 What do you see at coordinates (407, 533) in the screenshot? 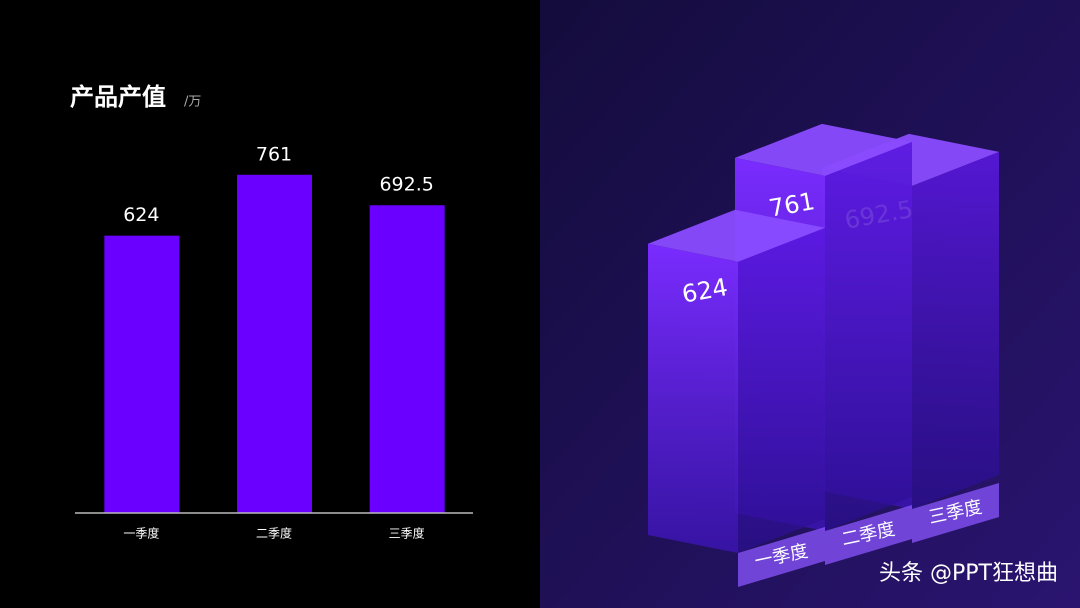
I see `x-tick-label: 三季度` at bounding box center [407, 533].